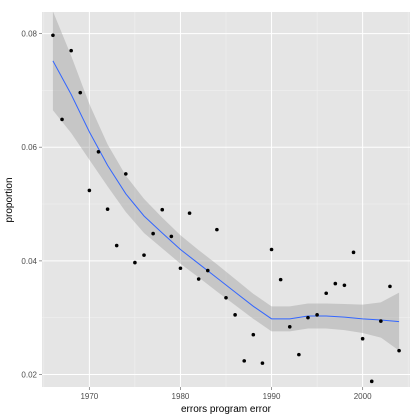  Describe the element at coordinates (9, 199) in the screenshot. I see `y-axis-title: proportion` at that location.